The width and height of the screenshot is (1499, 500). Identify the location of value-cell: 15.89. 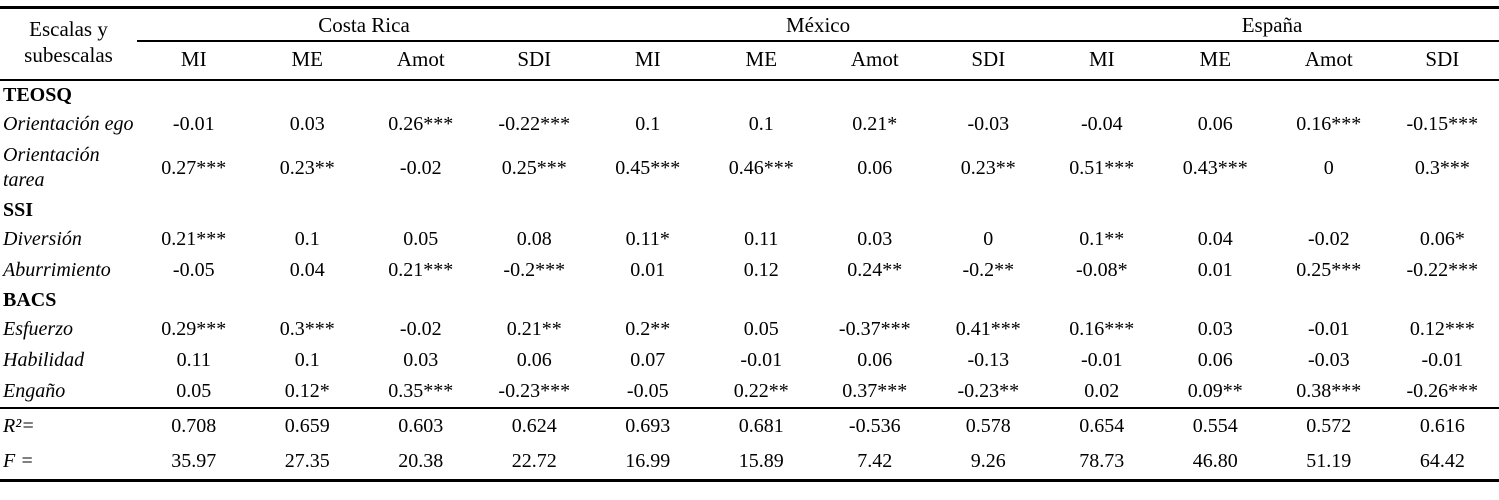
(761, 461).